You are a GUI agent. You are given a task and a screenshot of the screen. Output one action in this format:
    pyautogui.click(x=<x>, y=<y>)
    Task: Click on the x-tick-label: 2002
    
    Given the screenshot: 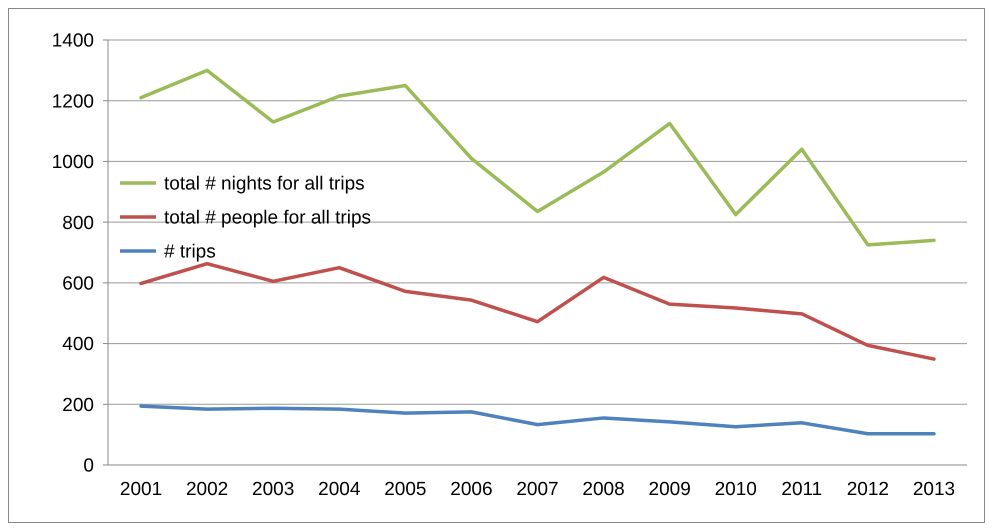 What is the action you would take?
    pyautogui.click(x=207, y=489)
    